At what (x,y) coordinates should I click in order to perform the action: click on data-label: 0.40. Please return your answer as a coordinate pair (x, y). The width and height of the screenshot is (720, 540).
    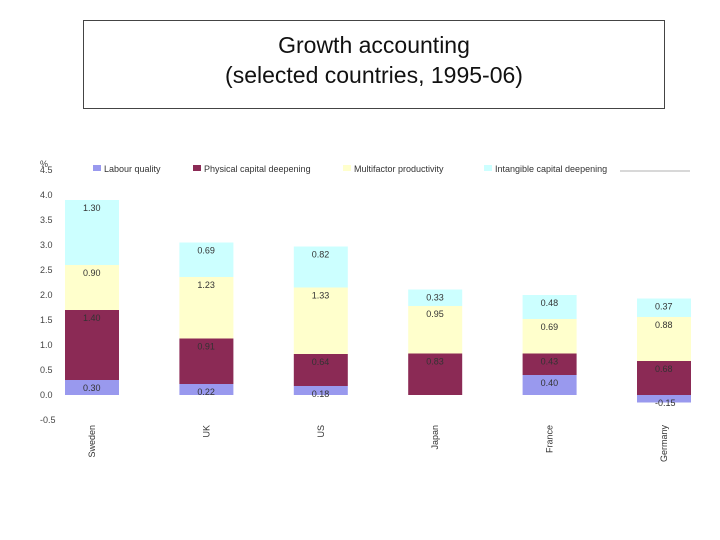
    Looking at the image, I should click on (550, 383).